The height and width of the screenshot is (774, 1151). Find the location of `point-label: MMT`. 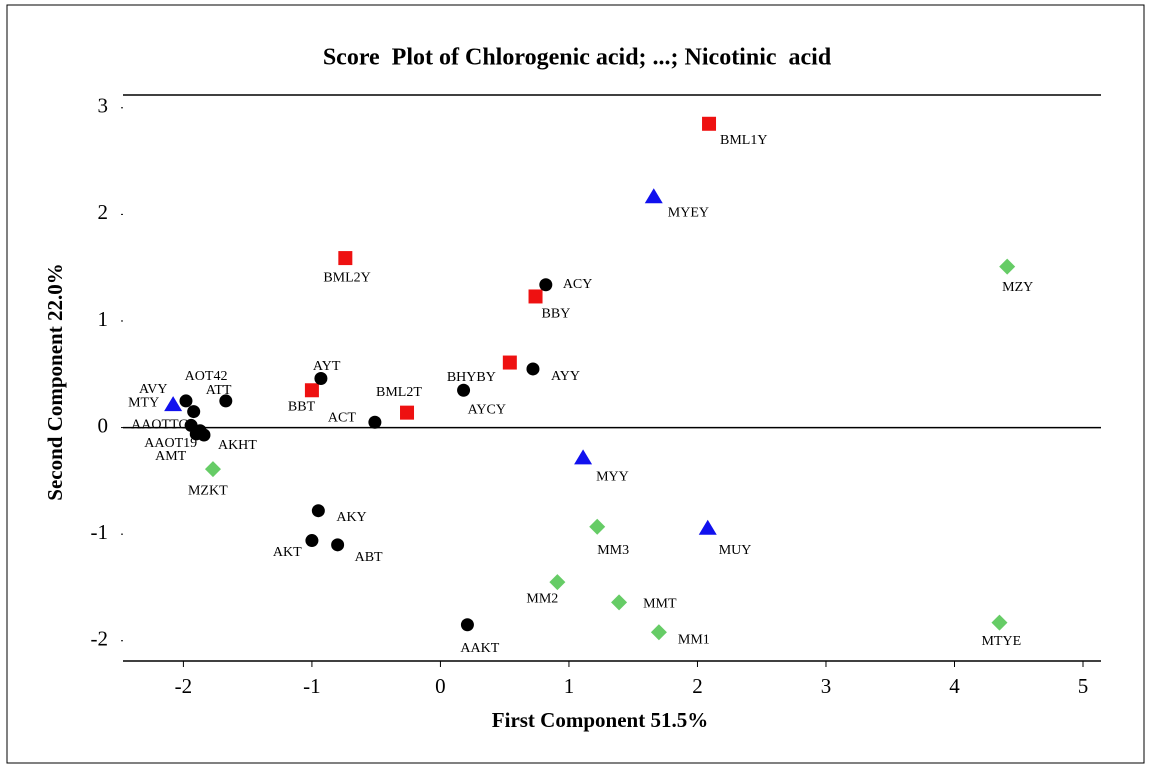

point-label: MMT is located at coordinates (660, 604).